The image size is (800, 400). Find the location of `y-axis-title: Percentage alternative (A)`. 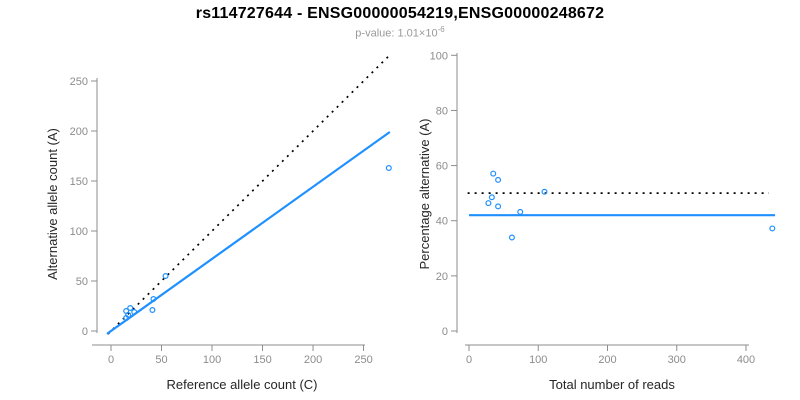

y-axis-title: Percentage alternative (A) is located at coordinates (424, 193).